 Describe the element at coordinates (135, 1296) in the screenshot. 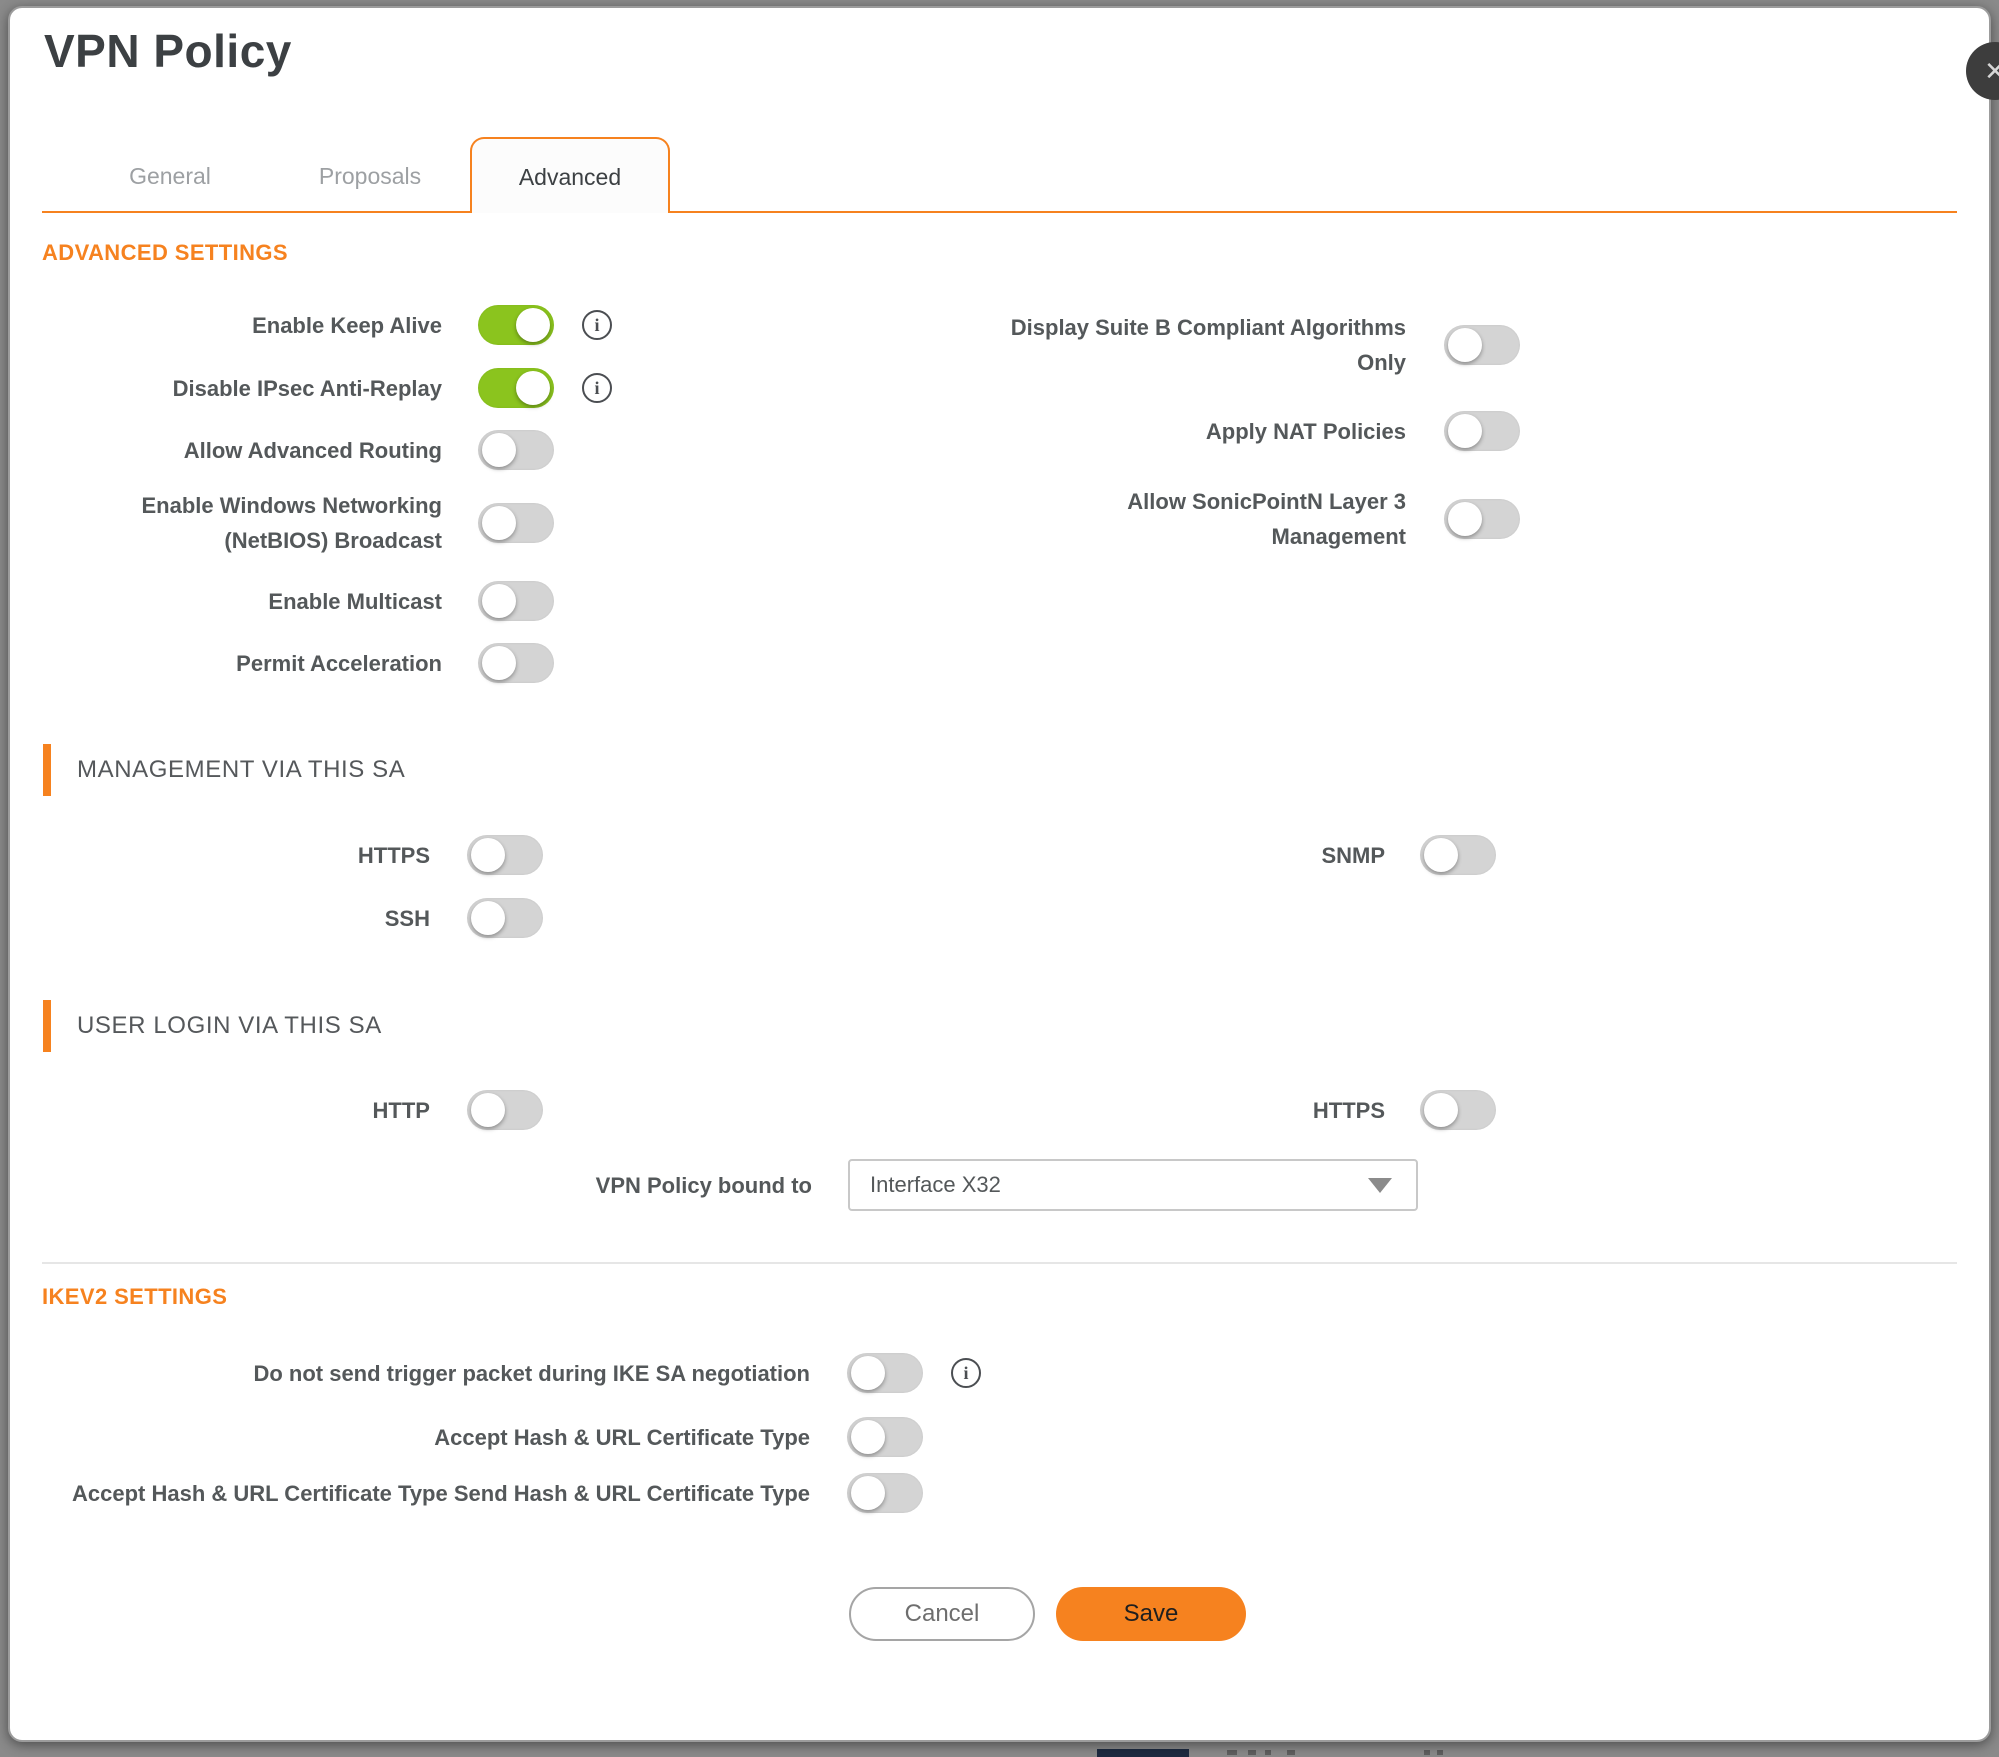

I see `ikev2-settings-heading: IKEV2 SETTINGS` at that location.